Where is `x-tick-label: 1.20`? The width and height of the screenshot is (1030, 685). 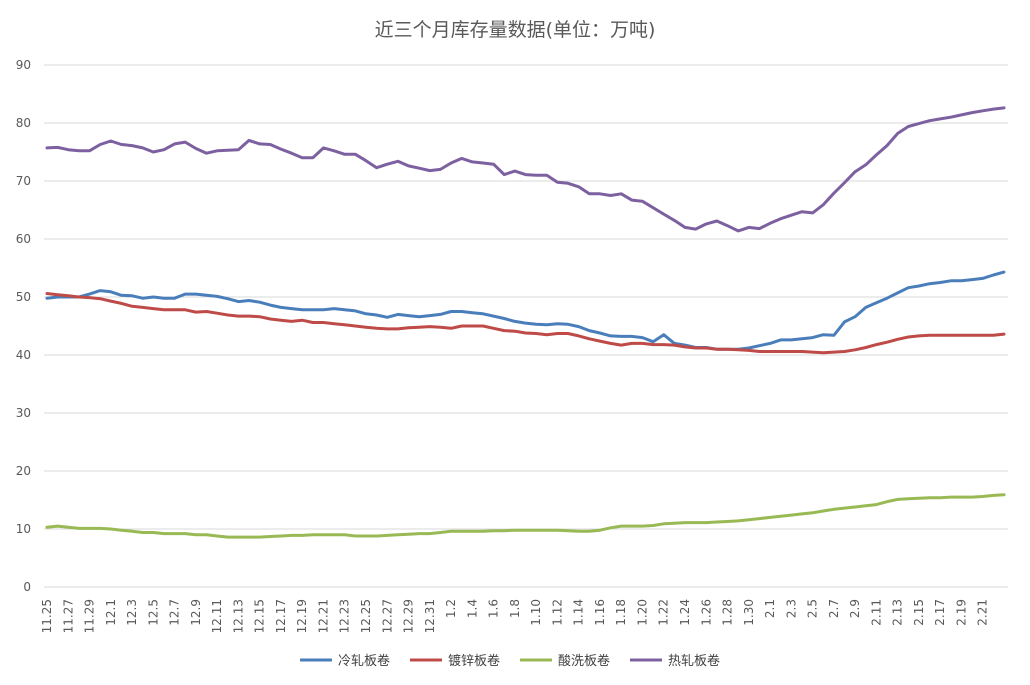
x-tick-label: 1.20 is located at coordinates (642, 612).